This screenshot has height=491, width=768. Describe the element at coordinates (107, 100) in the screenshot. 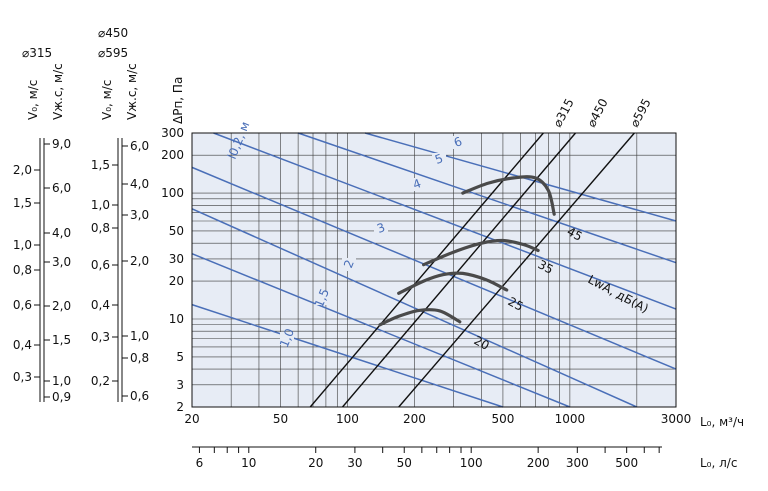

I see `v0-label-2: V₀, м/с` at that location.